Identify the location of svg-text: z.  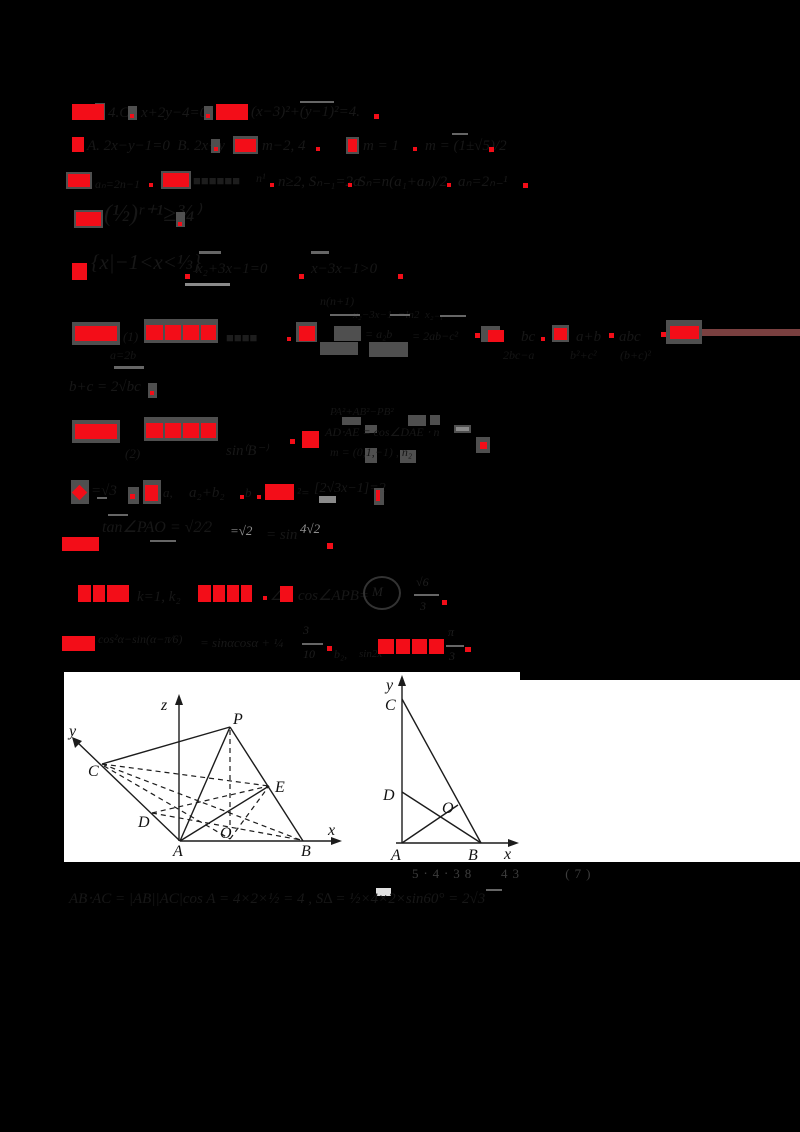
(164, 705).